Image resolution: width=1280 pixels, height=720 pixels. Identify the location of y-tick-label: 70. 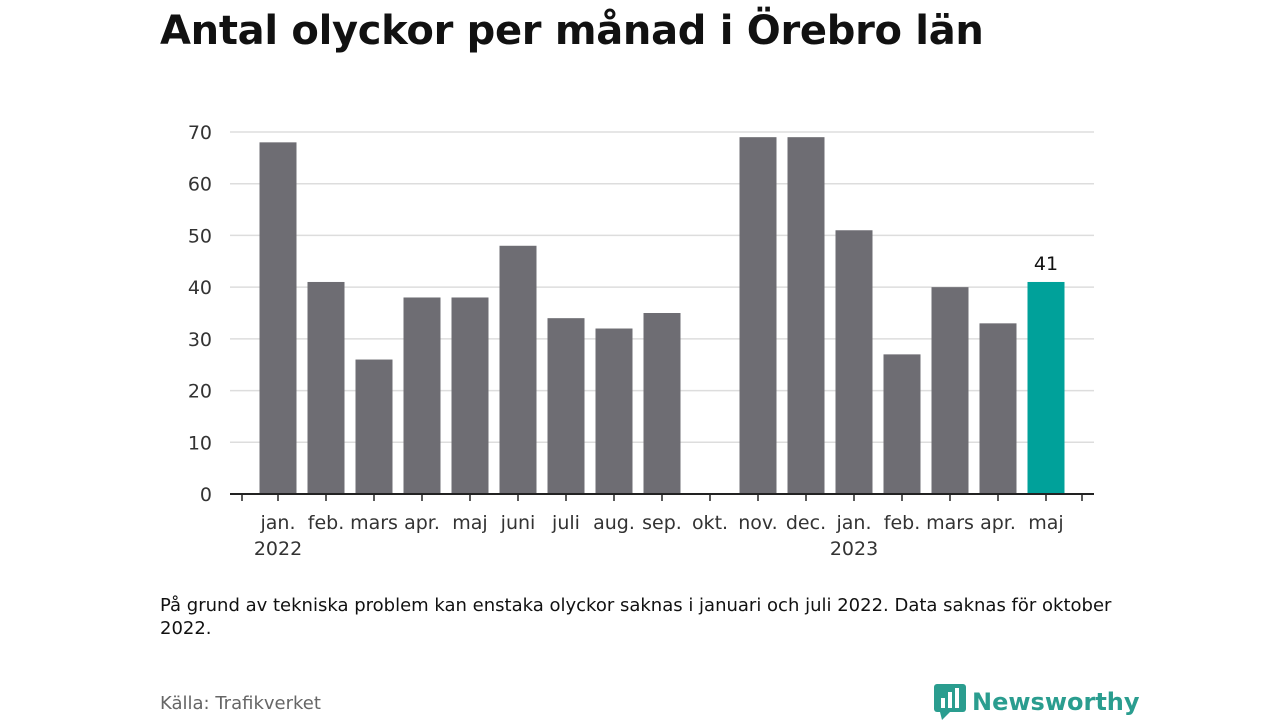
(200, 133).